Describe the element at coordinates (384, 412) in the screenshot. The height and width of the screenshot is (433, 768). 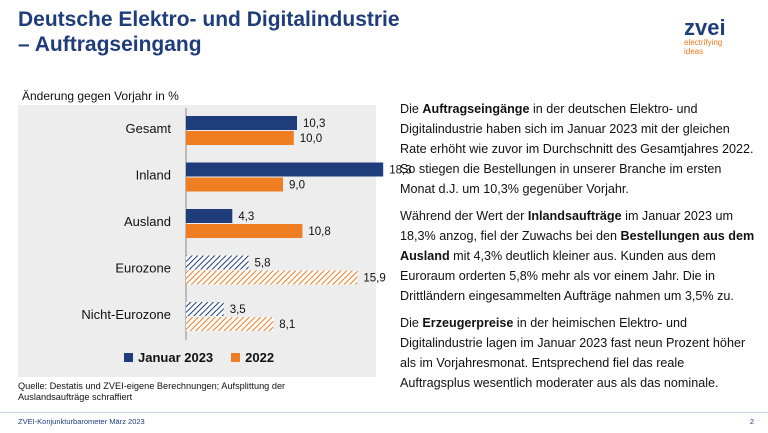
I see `footer-divider` at that location.